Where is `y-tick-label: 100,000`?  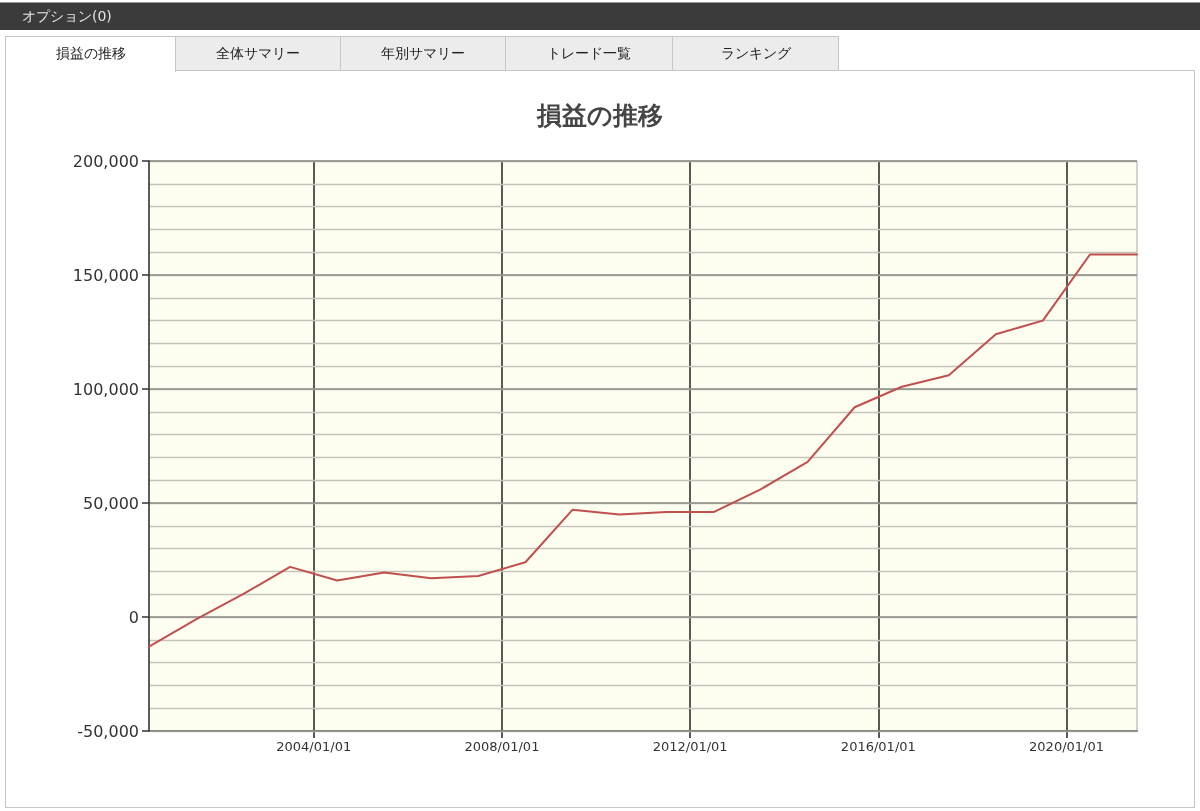 y-tick-label: 100,000 is located at coordinates (105, 389).